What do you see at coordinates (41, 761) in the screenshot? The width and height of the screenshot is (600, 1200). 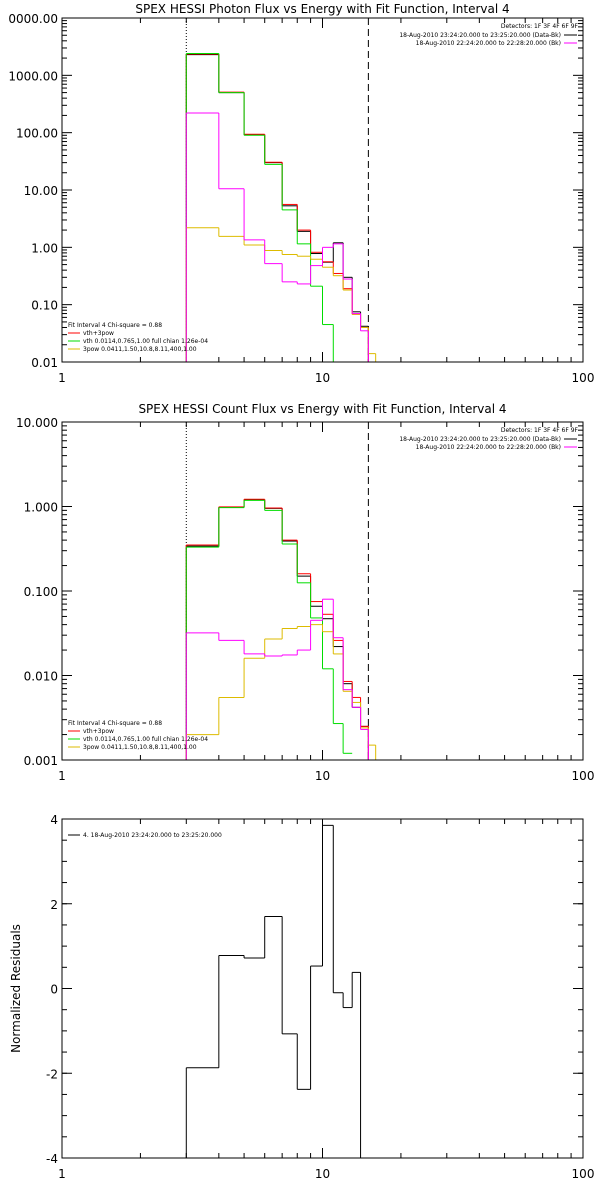 I see `y-tick-label: 0.001` at bounding box center [41, 761].